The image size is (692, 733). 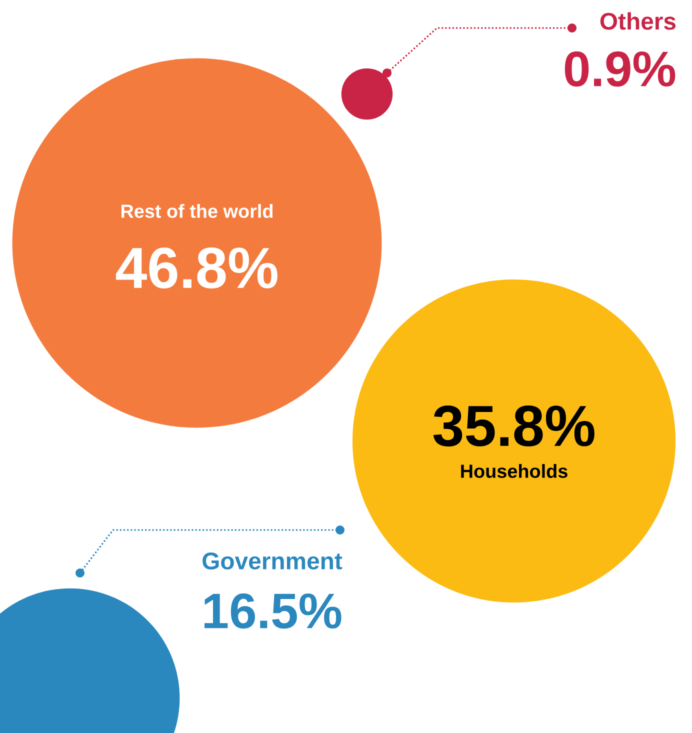 What do you see at coordinates (197, 211) in the screenshot?
I see `category-label: Rest of the world` at bounding box center [197, 211].